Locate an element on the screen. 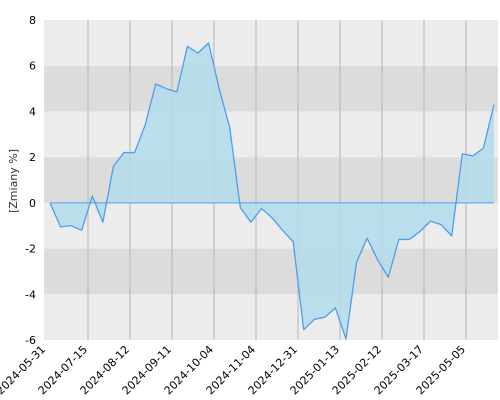 Image resolution: width=500 pixels, height=400 pixels. y-axis-label: [Zmiany %] is located at coordinates (13, 181).